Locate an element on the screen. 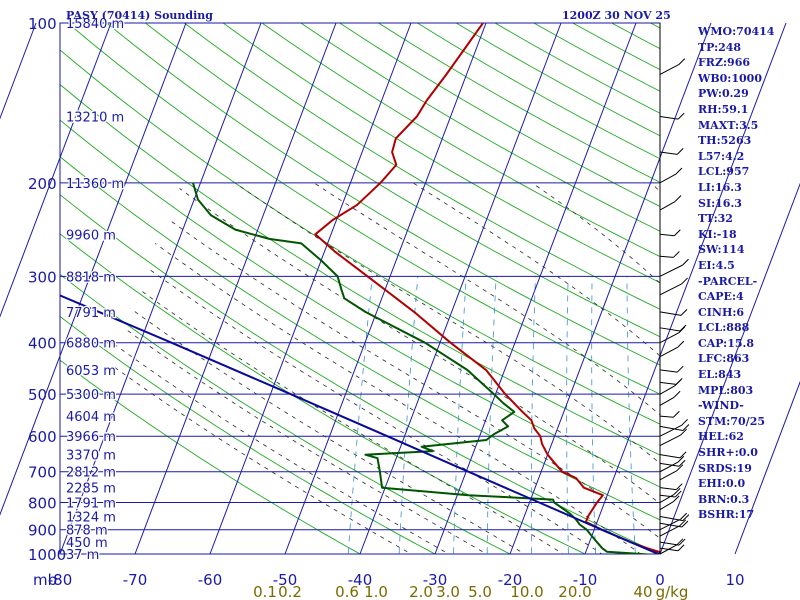  stability-index-item: MAXT:3.5 is located at coordinates (728, 125).